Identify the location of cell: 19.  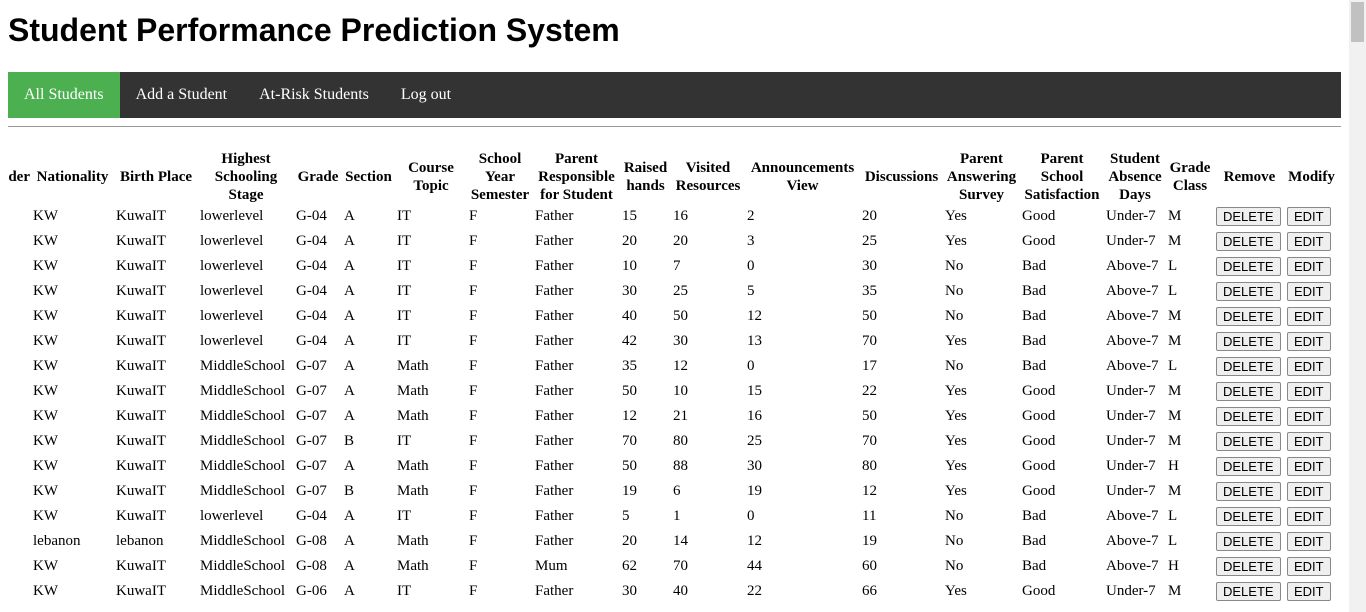
(629, 491).